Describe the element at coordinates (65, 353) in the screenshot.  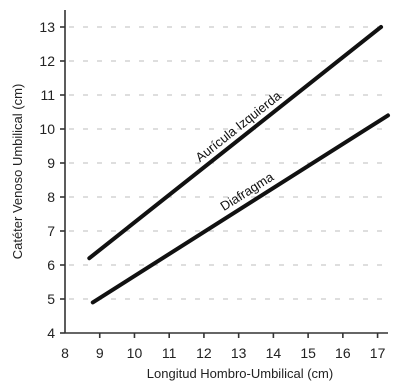
I see `x-tick-label: 8` at that location.